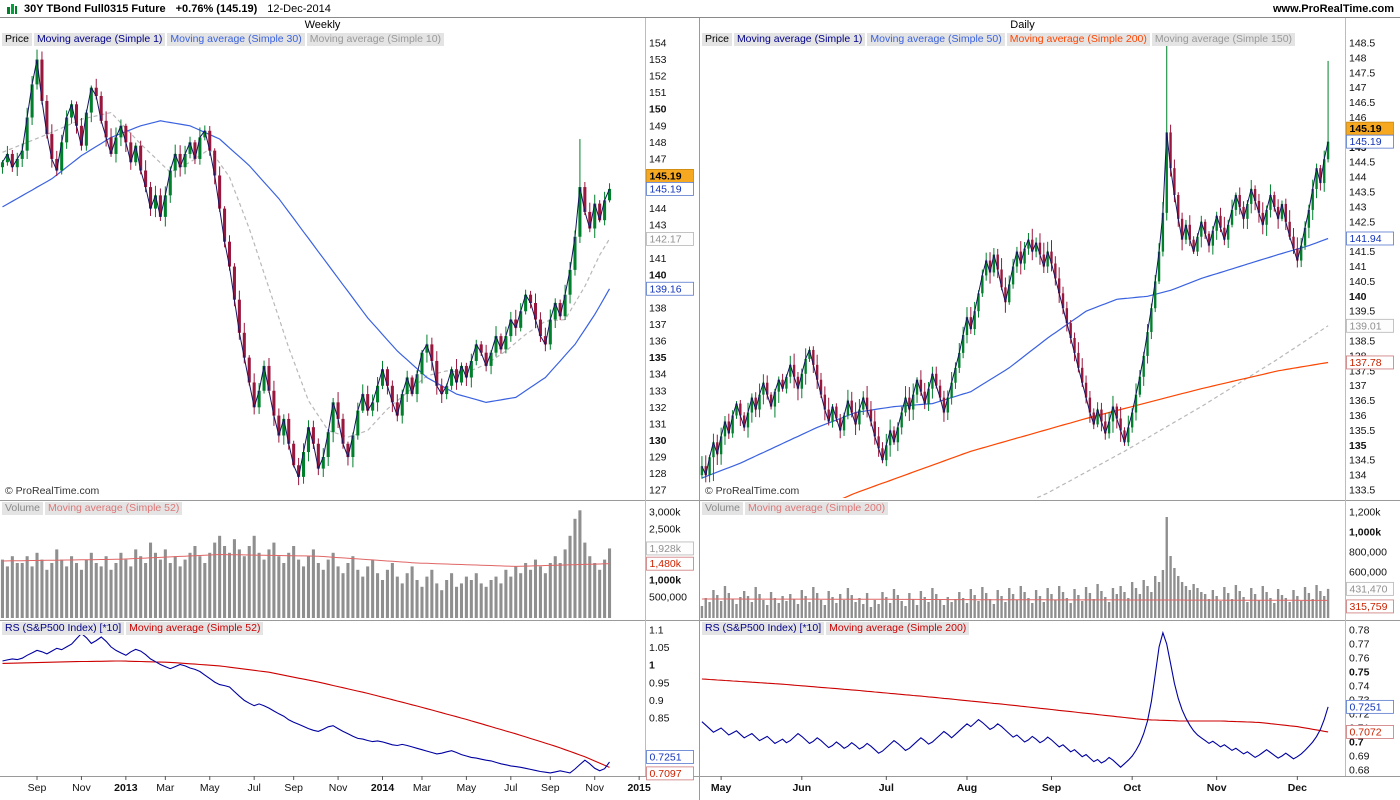 The width and height of the screenshot is (1400, 800). Describe the element at coordinates (1132, 788) in the screenshot. I see `x-axis-label: Oct` at that location.